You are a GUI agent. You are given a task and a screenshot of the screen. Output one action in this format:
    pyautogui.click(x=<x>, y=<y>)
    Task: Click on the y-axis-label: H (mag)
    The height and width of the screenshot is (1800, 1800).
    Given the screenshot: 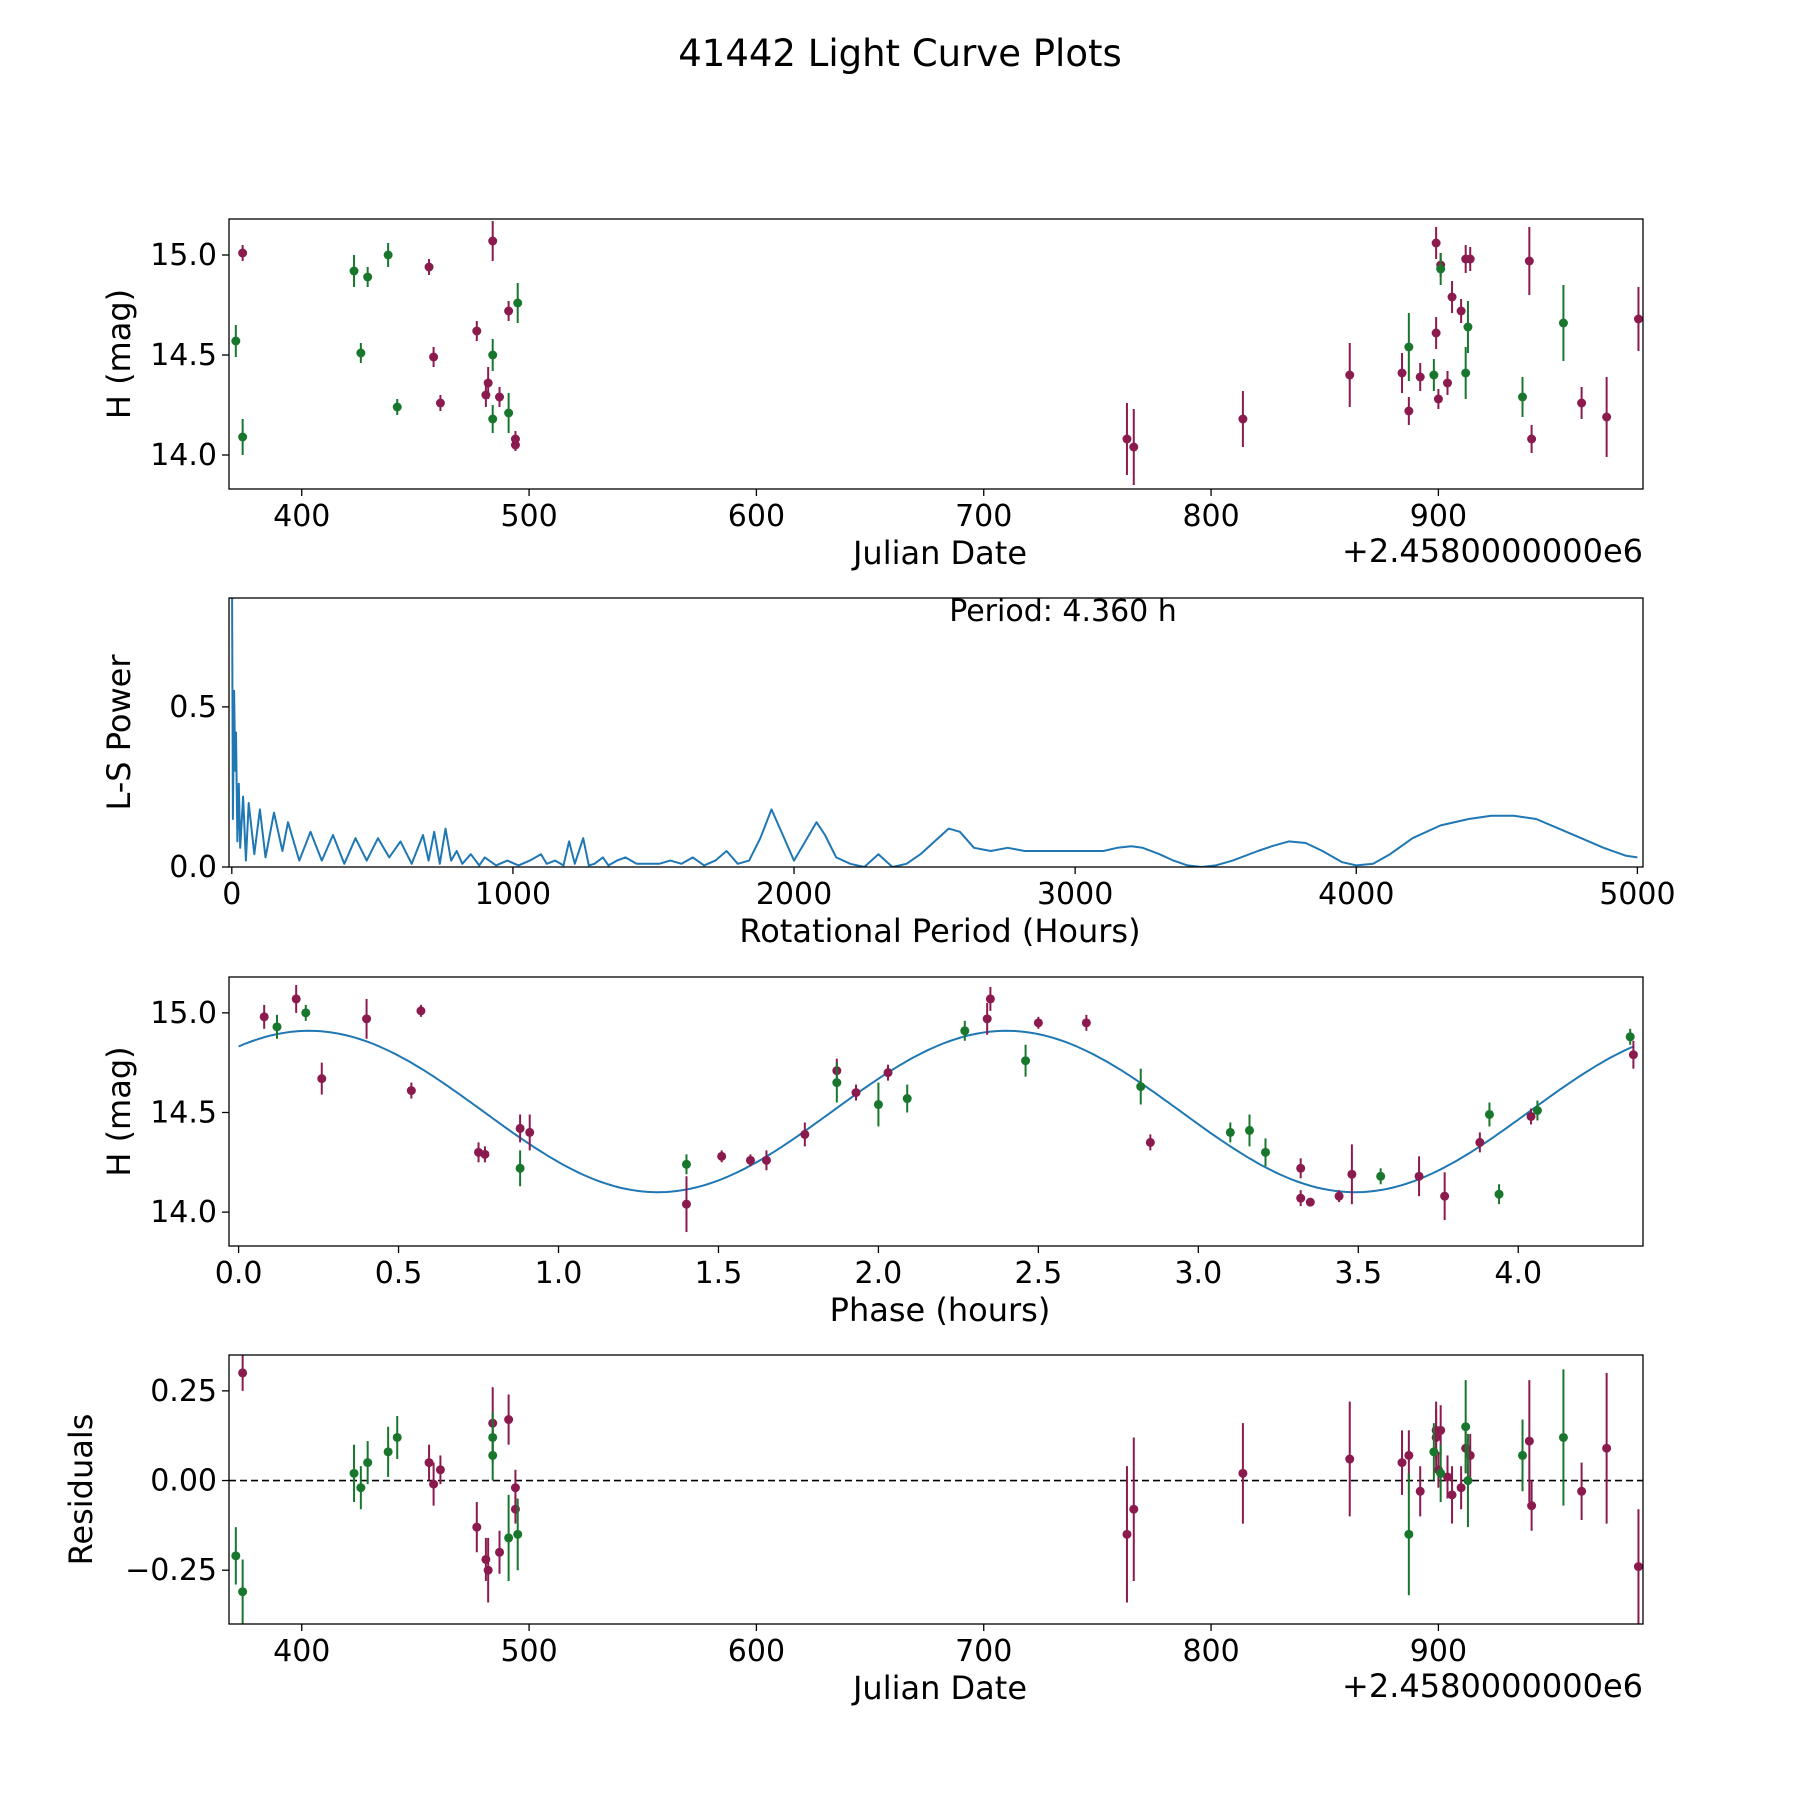 What is the action you would take?
    pyautogui.click(x=119, y=1111)
    